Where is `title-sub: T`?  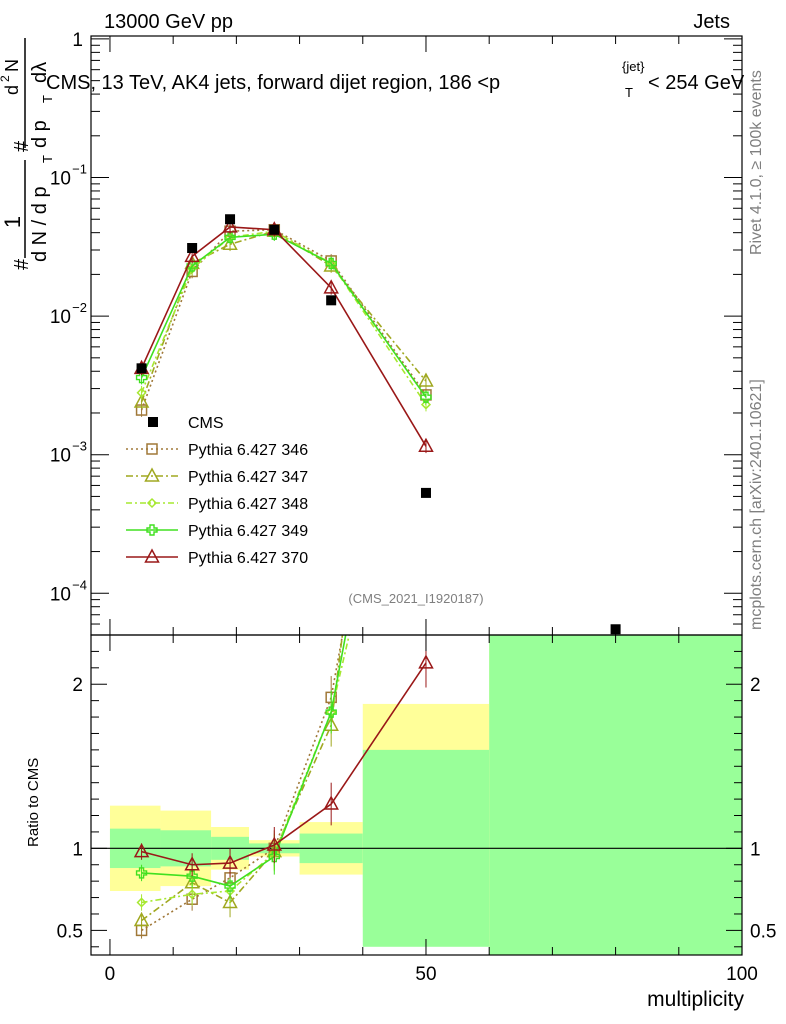
title-sub: T is located at coordinates (629, 92).